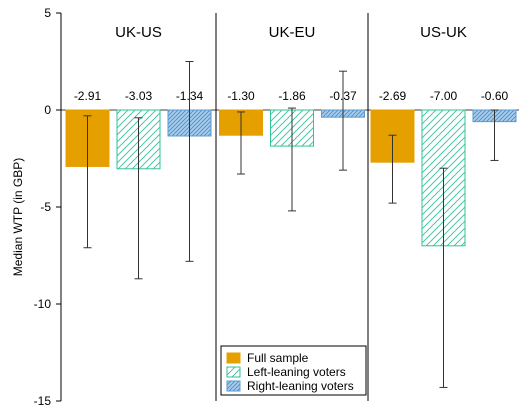 This screenshot has height=411, width=522. I want to click on y-axis-title: Median WTP (in GBP), so click(18, 217).